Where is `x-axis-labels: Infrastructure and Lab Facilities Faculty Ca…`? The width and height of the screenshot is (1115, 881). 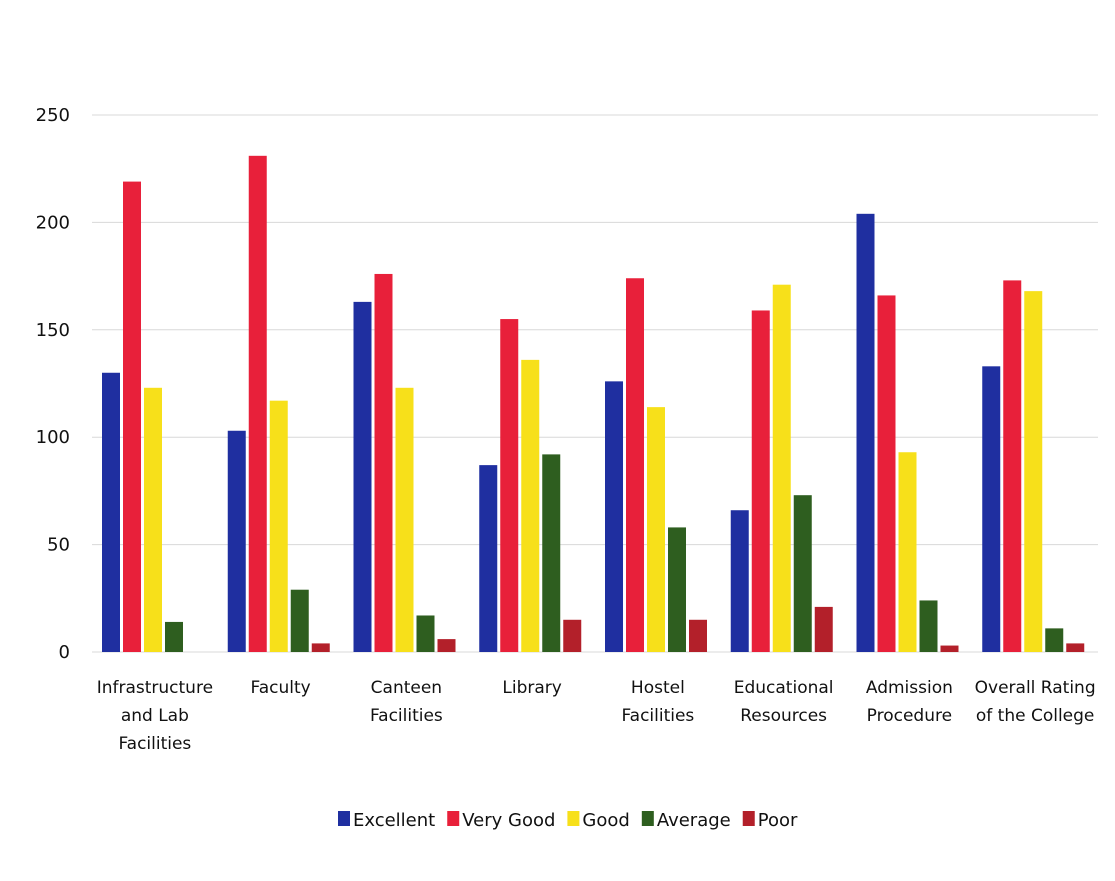 x-axis-labels: Infrastructure and Lab Facilities Faculty Ca… is located at coordinates (596, 716).